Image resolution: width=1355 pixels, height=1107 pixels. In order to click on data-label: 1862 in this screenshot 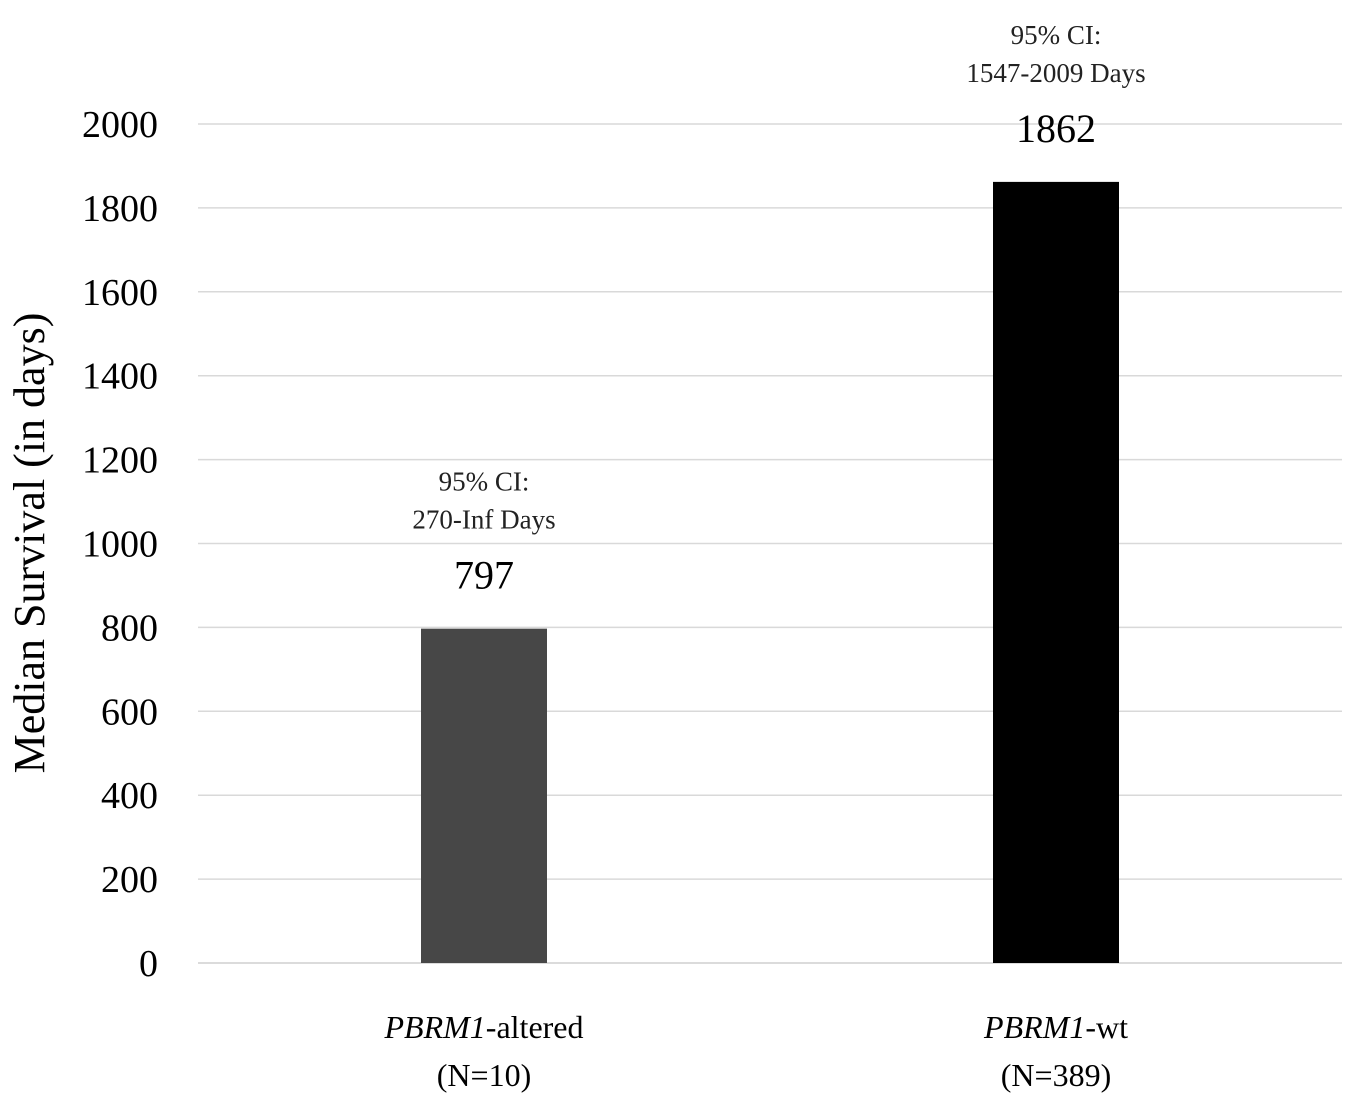, I will do `click(1056, 128)`.